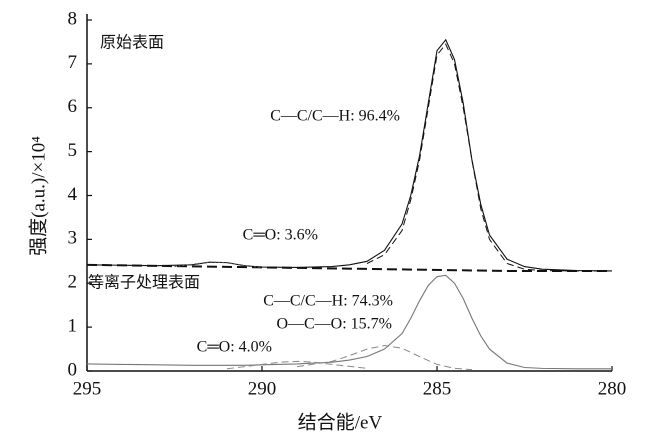 Image resolution: width=654 pixels, height=440 pixels. What do you see at coordinates (328, 301) in the screenshot?
I see `annotation: C—C/C—H: 74.3%` at bounding box center [328, 301].